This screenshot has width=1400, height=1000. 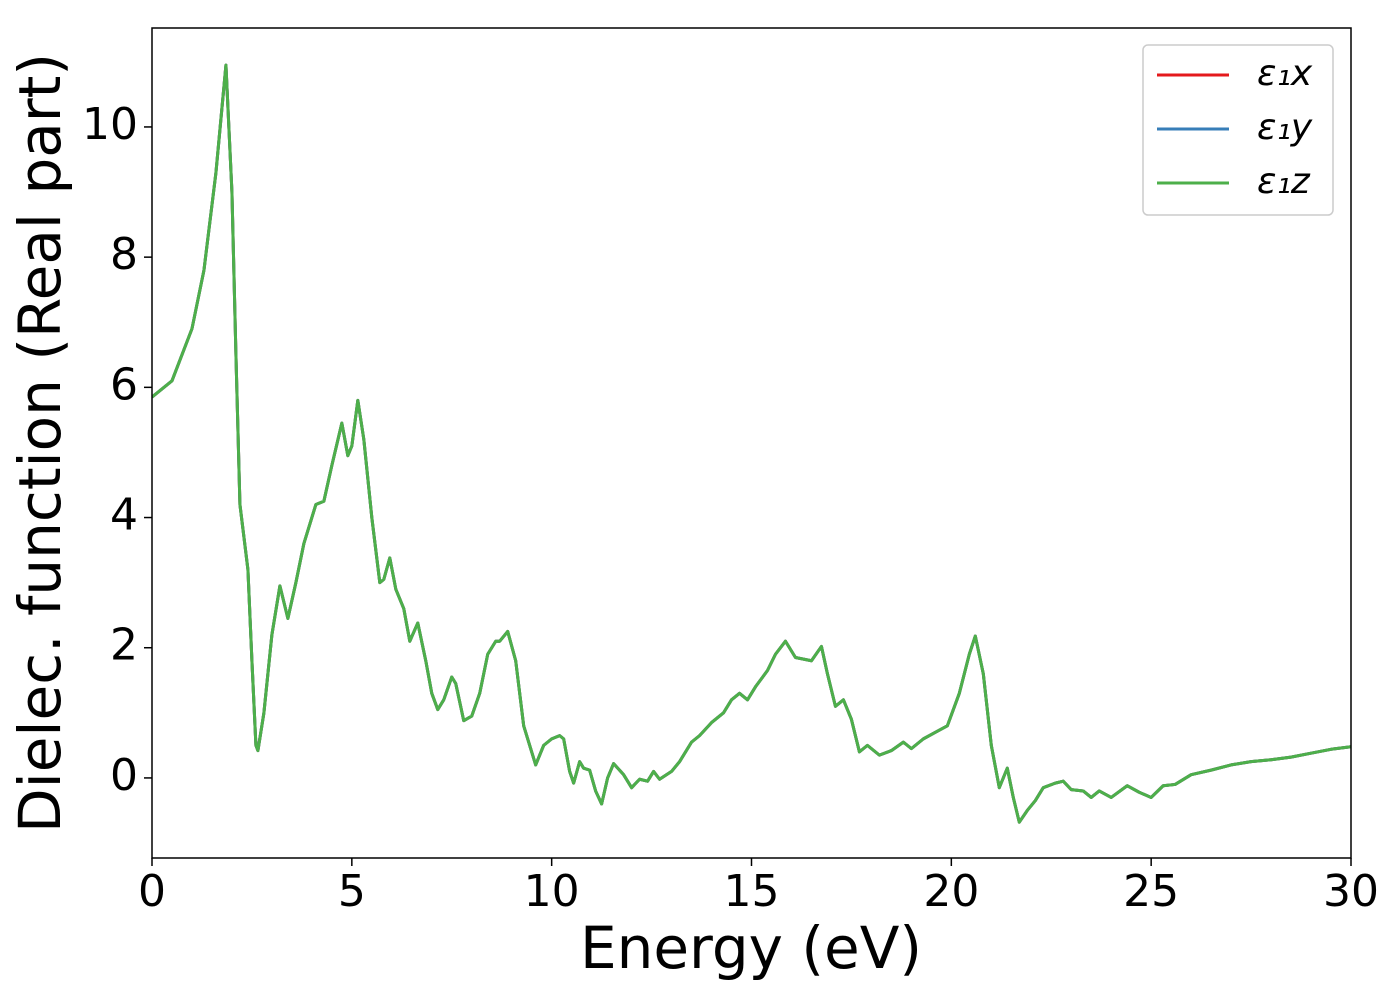 What do you see at coordinates (124, 384) in the screenshot?
I see `y-tick-label: 6` at bounding box center [124, 384].